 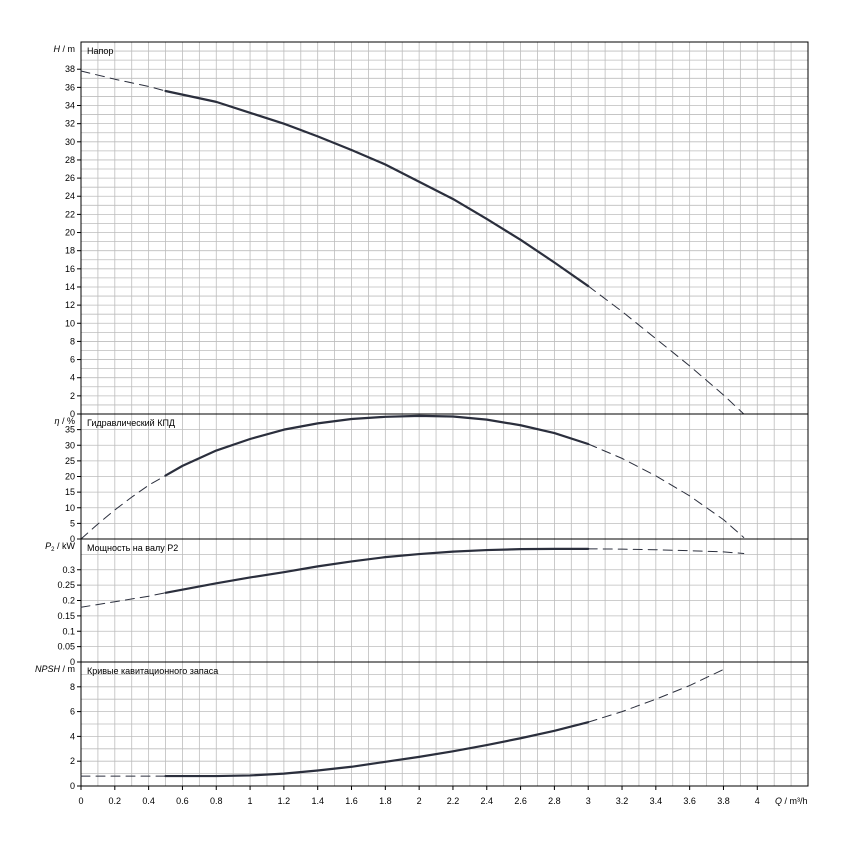 I want to click on x-tick-label: 3.4, so click(x=656, y=801).